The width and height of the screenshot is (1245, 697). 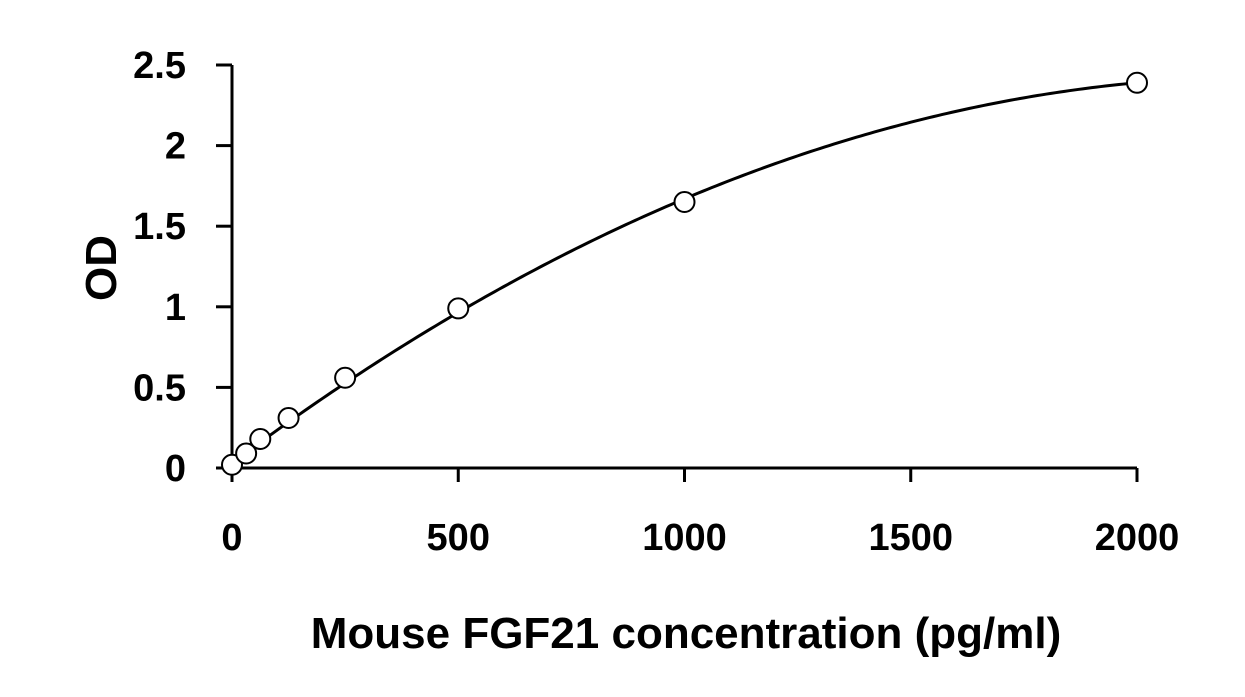 I want to click on x-tick-label: 500, so click(x=458, y=538).